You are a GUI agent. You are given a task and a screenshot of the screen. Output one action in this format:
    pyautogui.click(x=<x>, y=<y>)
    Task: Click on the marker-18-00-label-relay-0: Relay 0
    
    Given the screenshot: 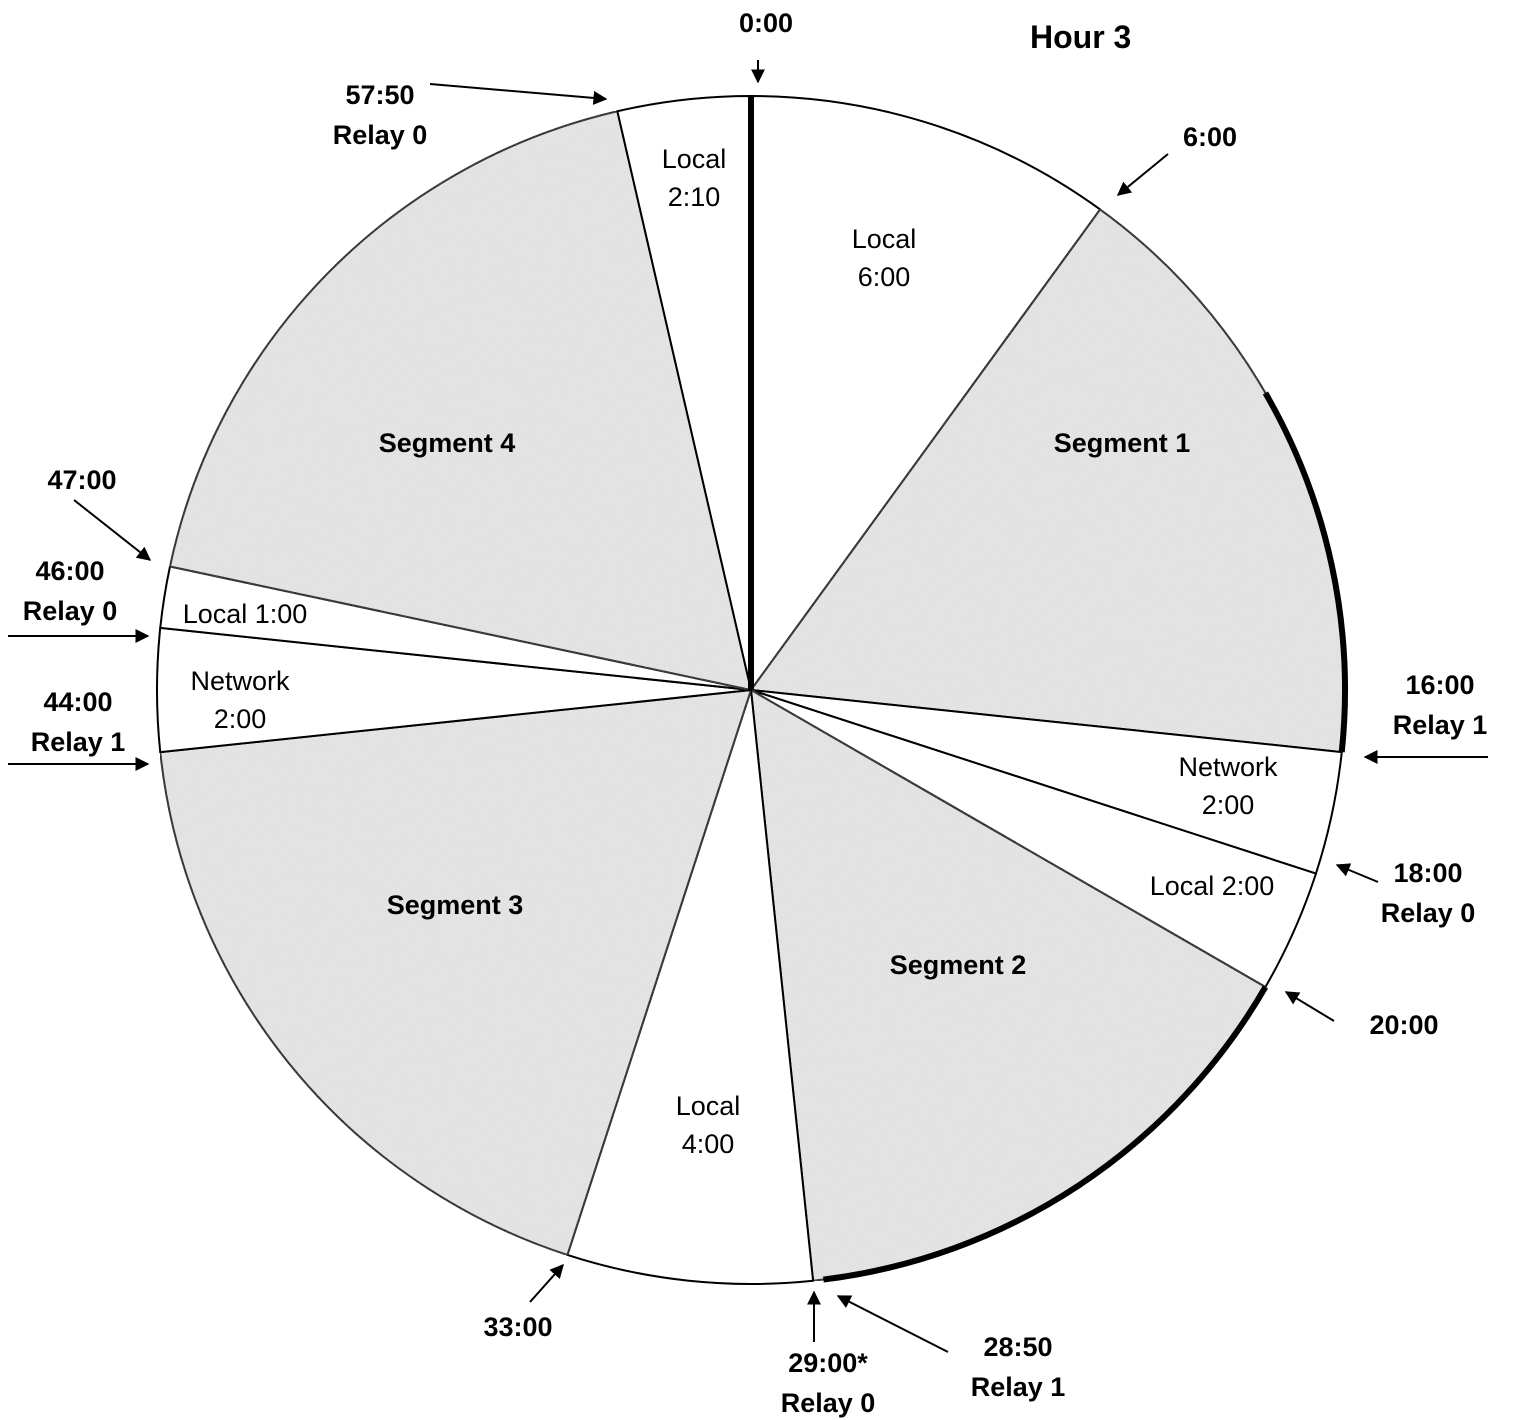 What is the action you would take?
    pyautogui.click(x=1428, y=913)
    